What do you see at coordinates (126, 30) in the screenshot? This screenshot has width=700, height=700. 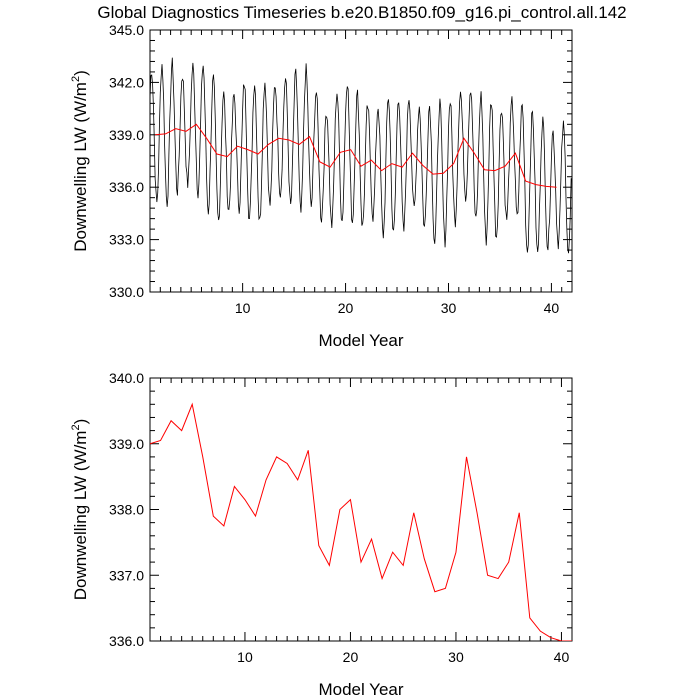 I see `y-tick-label: 345.0` at bounding box center [126, 30].